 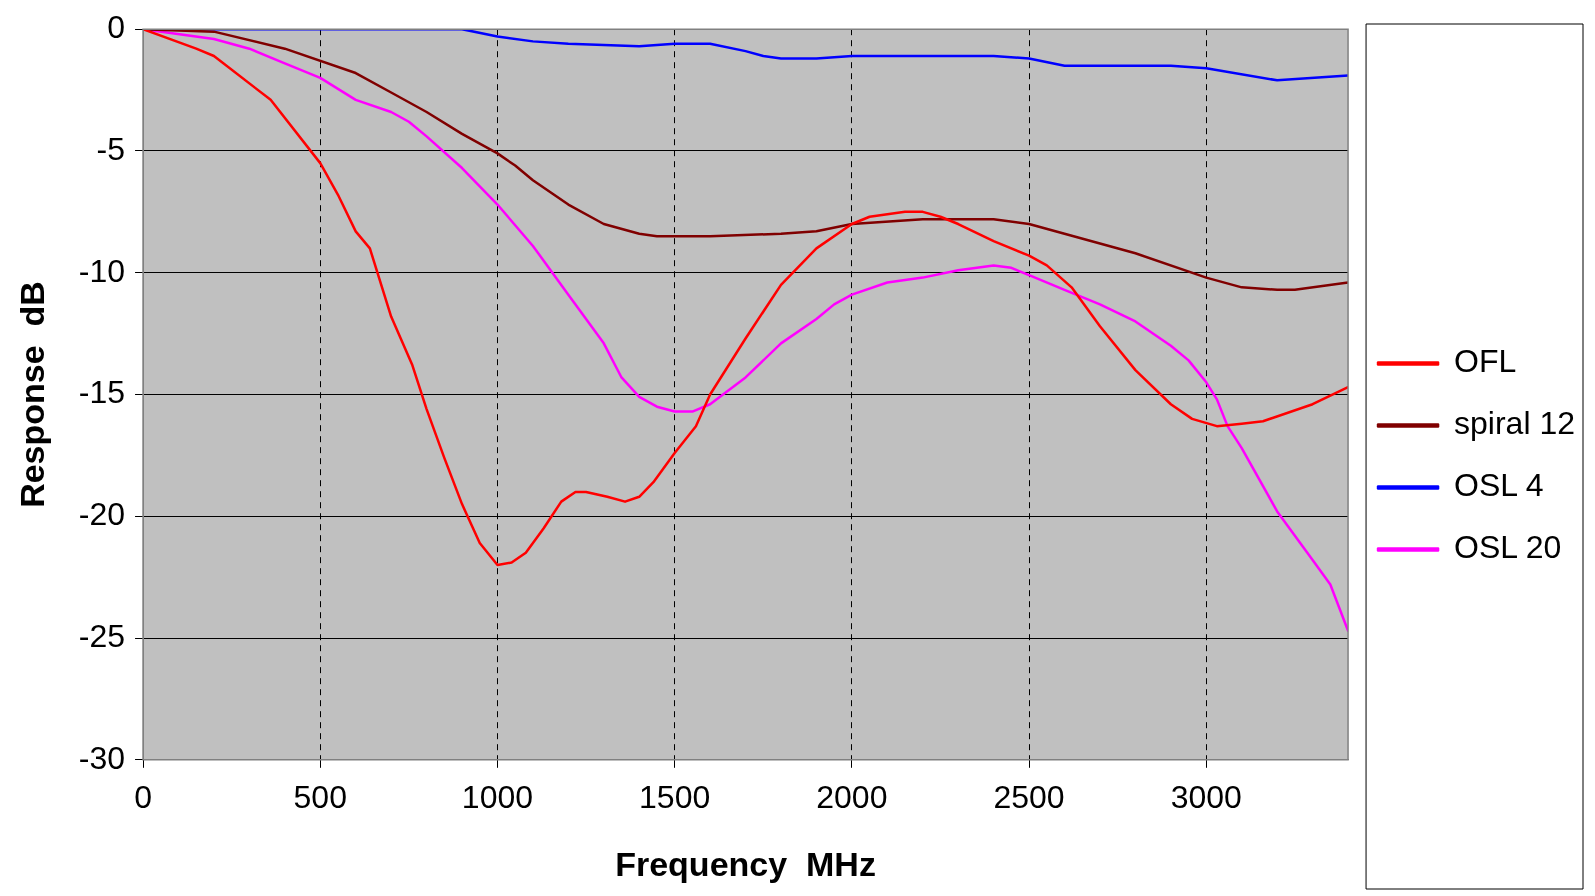 What do you see at coordinates (497, 796) in the screenshot?
I see `x-tick-label: 1000` at bounding box center [497, 796].